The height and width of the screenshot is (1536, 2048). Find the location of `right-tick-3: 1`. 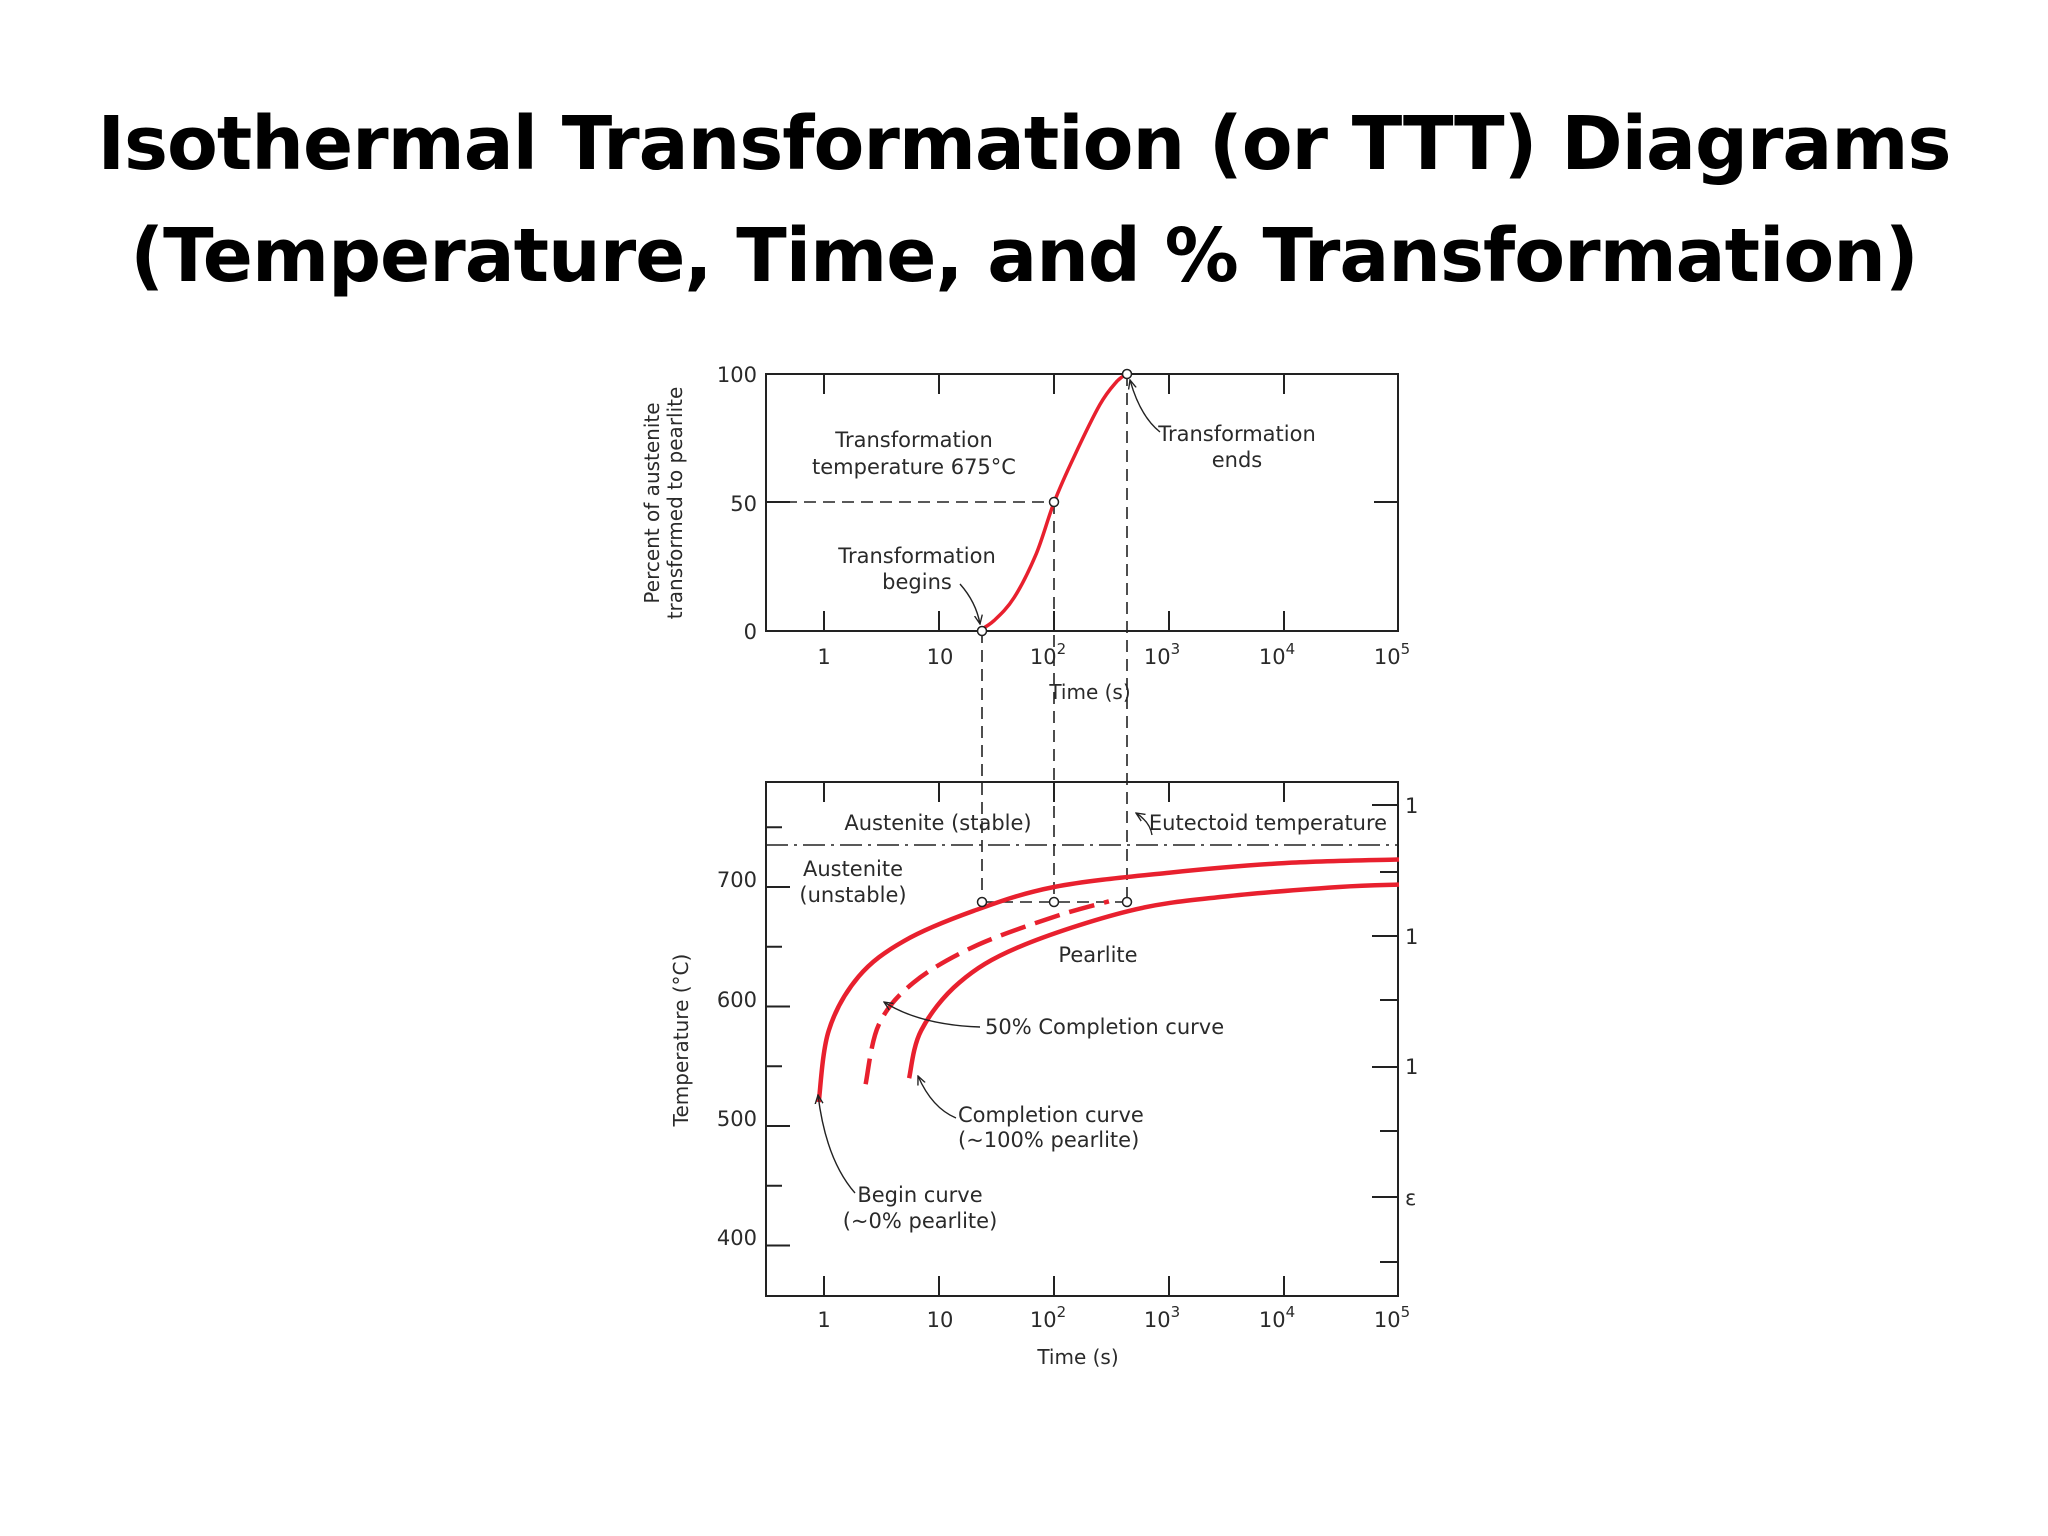

right-tick-3: 1 is located at coordinates (1411, 1067).